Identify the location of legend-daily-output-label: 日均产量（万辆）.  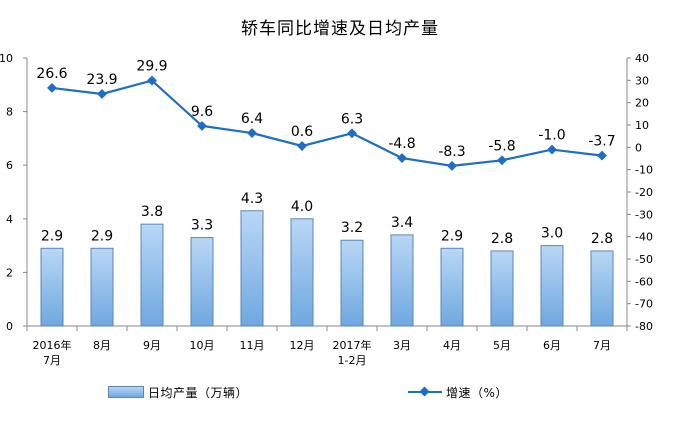
(198, 392).